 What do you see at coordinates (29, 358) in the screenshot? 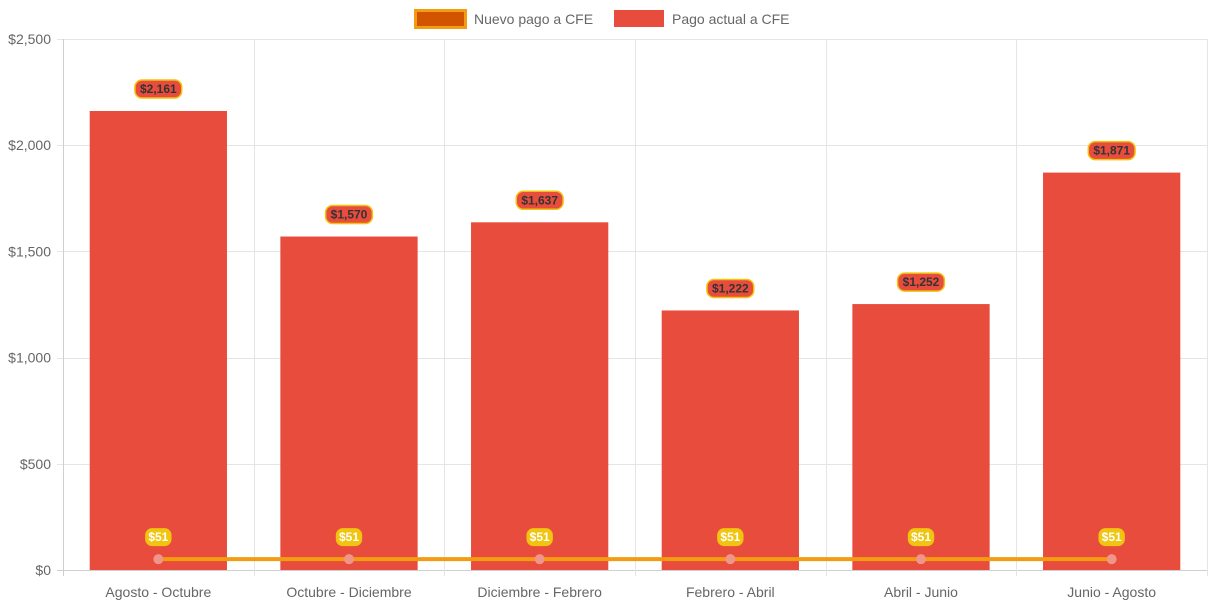
I see `y-tick-label: $1,000` at bounding box center [29, 358].